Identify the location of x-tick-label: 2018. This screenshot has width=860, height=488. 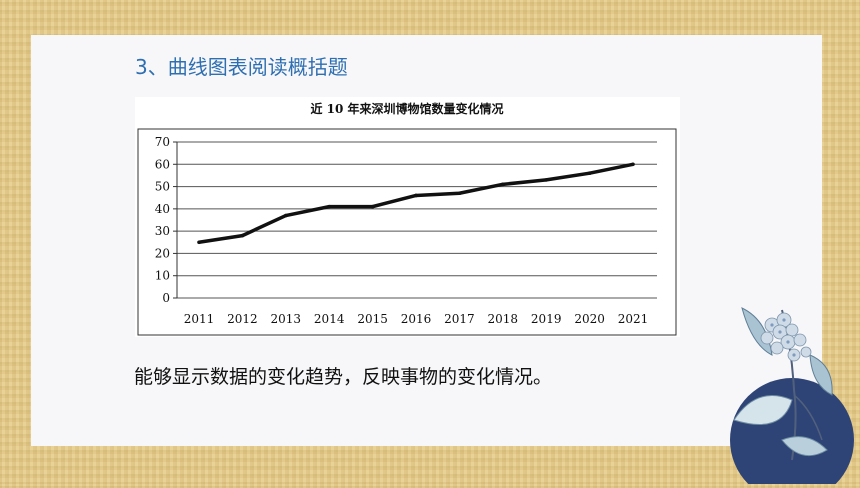
(503, 319).